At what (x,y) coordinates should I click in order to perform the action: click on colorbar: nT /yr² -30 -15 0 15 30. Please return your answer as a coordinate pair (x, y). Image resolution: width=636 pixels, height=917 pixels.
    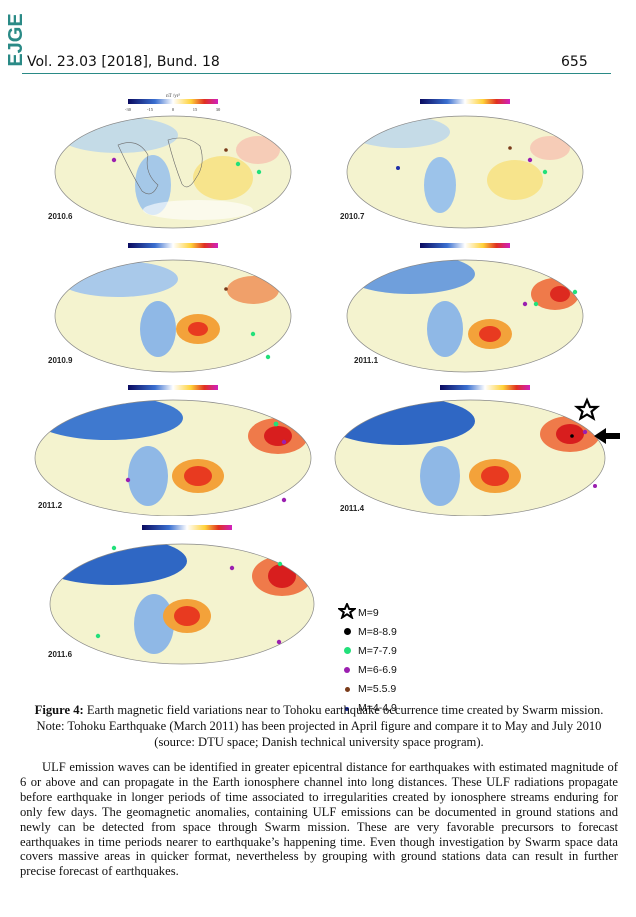
    Looking at the image, I should click on (173, 102).